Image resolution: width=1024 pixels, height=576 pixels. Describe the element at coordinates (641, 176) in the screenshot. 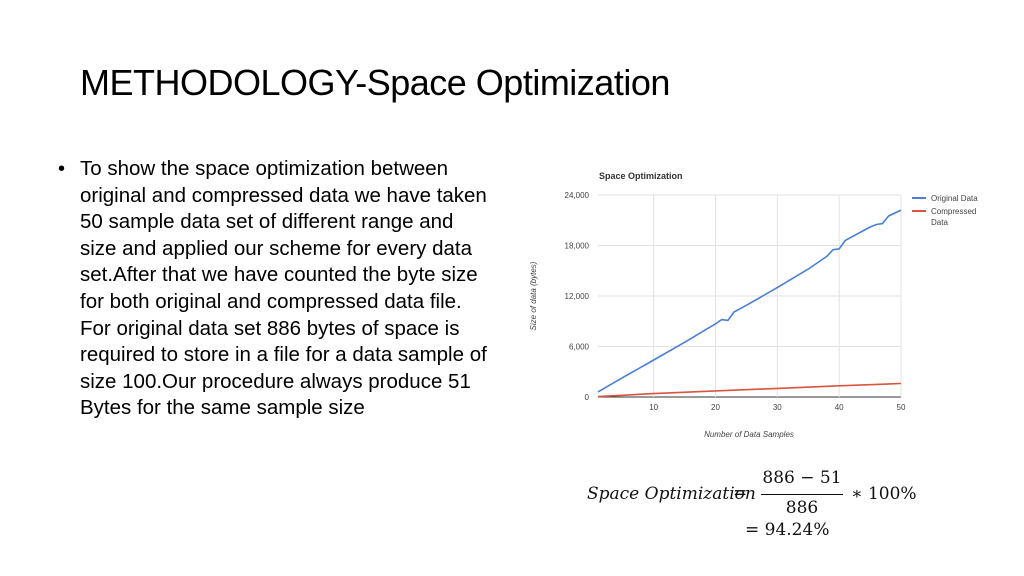

I see `chart-title: Space Optimization` at that location.